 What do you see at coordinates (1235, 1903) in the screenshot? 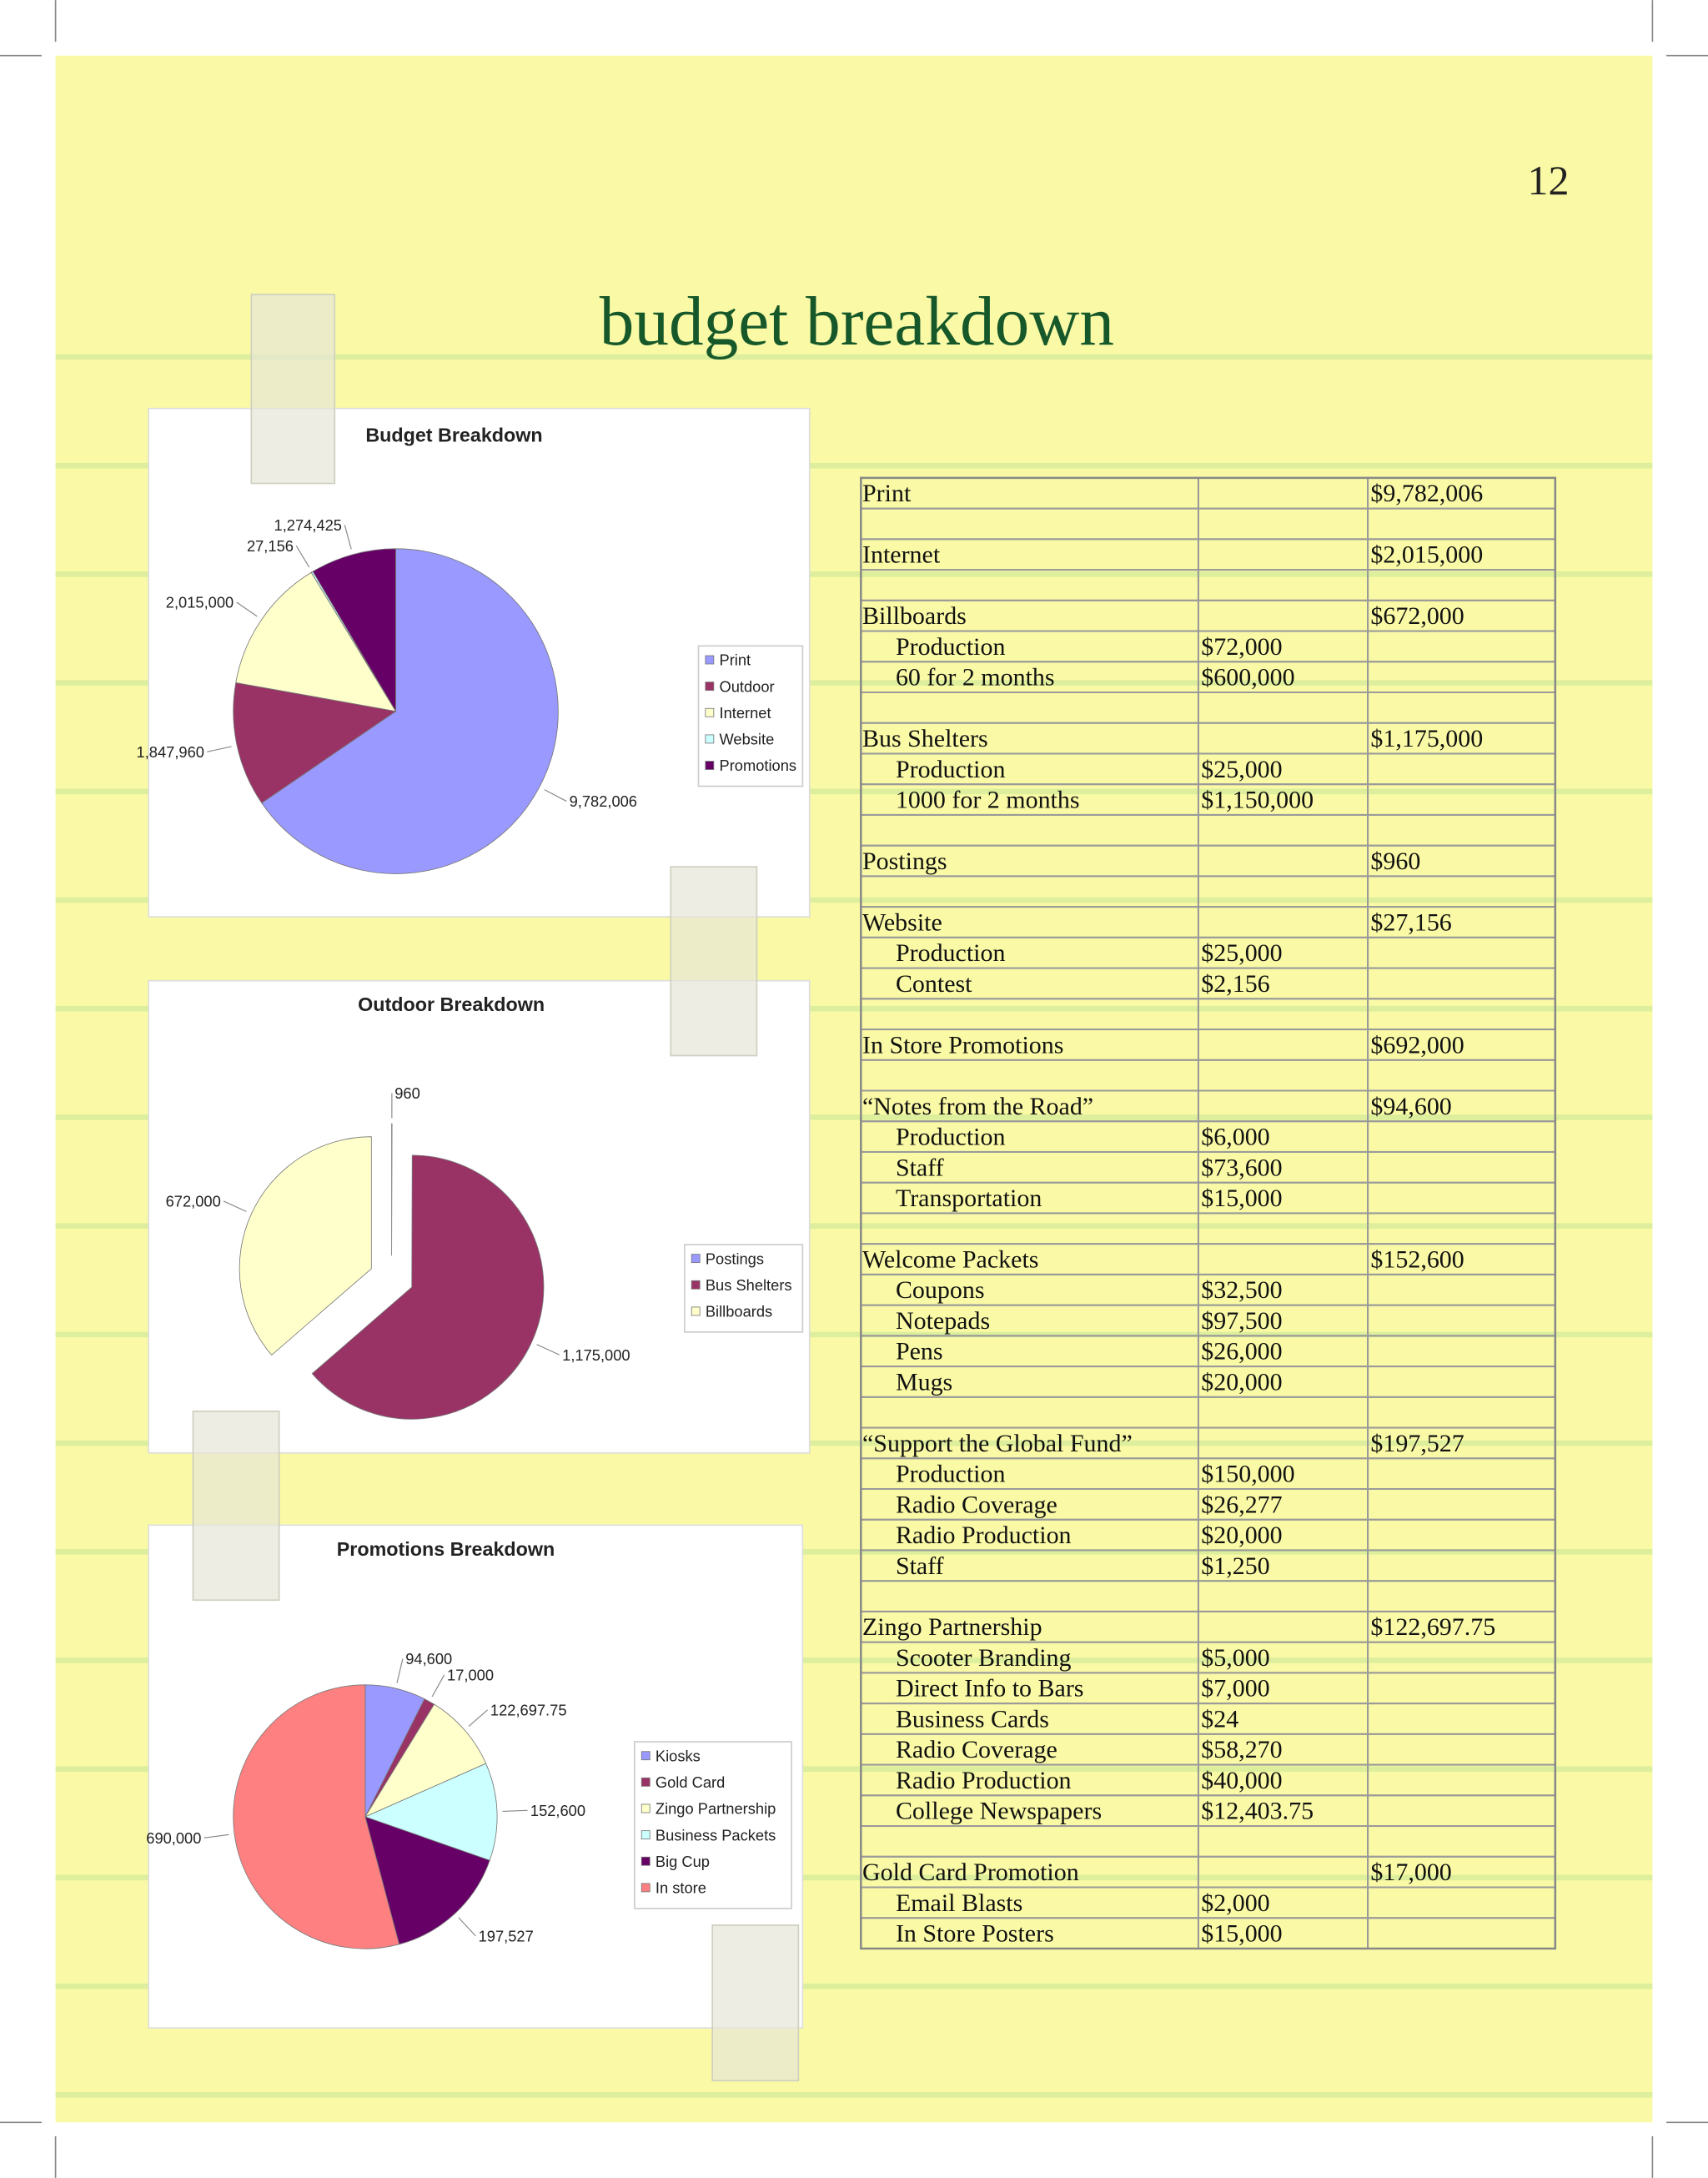
I see `item-amount: $2,000` at bounding box center [1235, 1903].